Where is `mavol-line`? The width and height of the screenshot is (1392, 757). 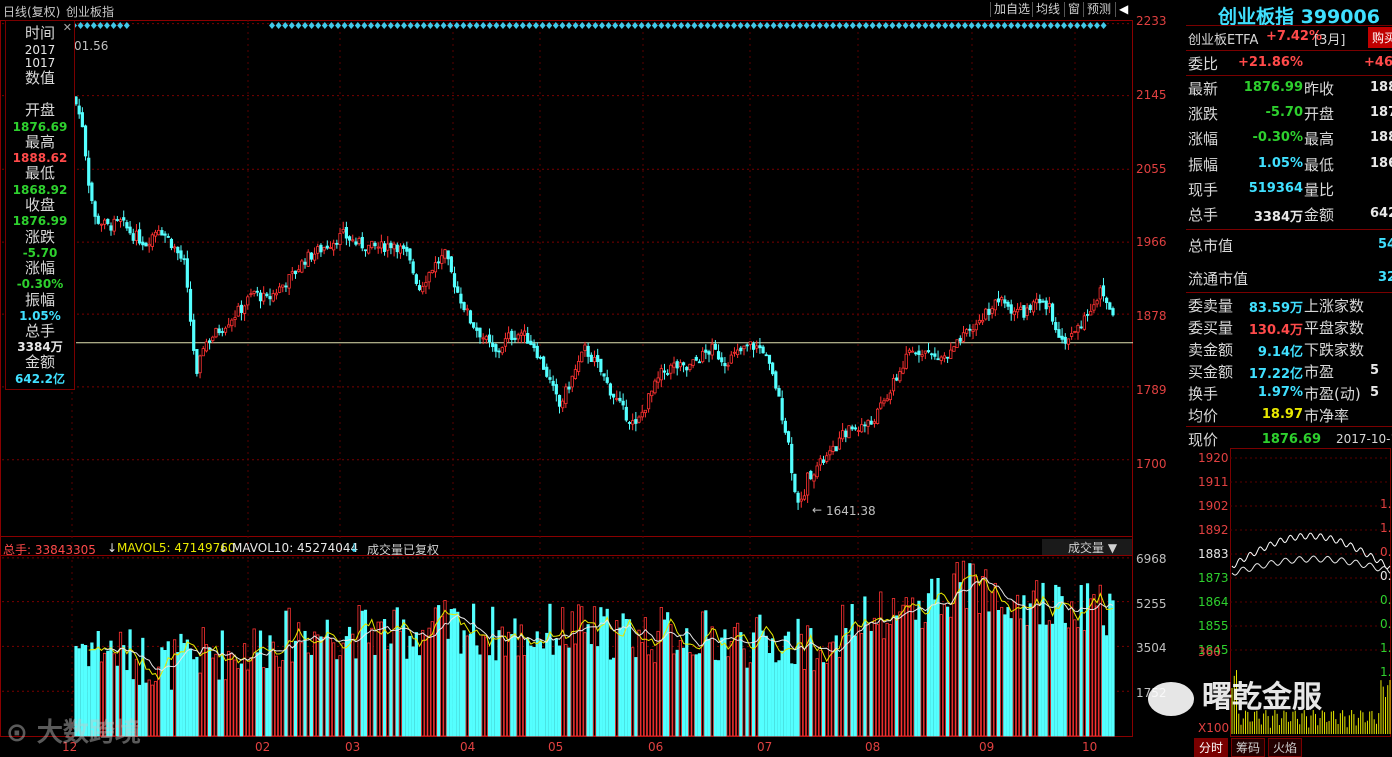 mavol-line is located at coordinates (601, 627).